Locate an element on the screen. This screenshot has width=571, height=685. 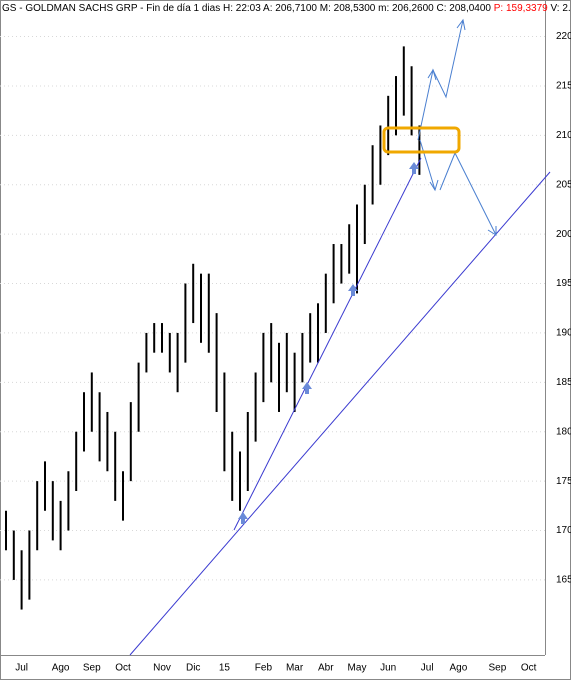
x-tick-label: Feb is located at coordinates (264, 668).